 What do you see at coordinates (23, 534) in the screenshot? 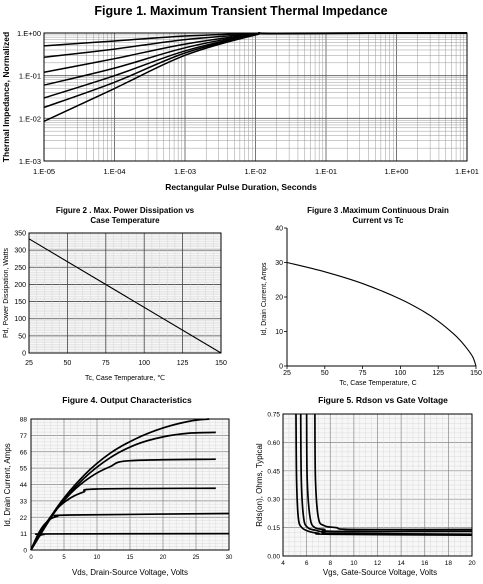
I see `y-tick-label: 11` at bounding box center [23, 534].